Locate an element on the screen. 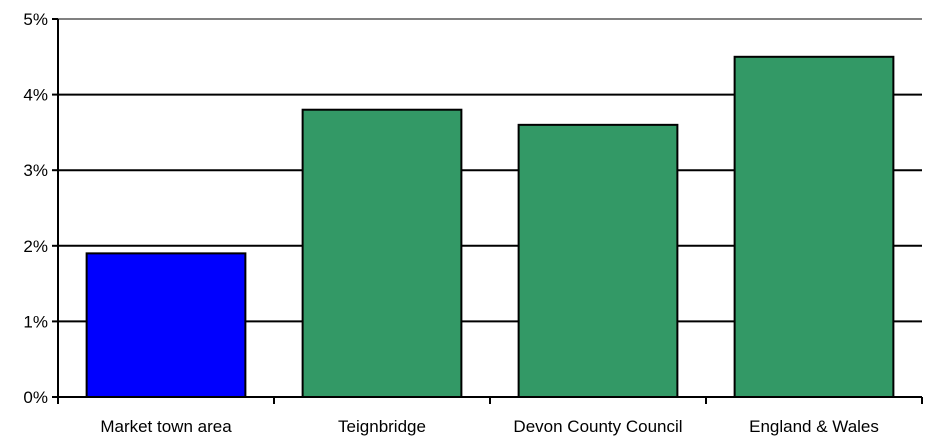 This screenshot has height=436, width=938. y-tick-label: 2% is located at coordinates (35, 246).